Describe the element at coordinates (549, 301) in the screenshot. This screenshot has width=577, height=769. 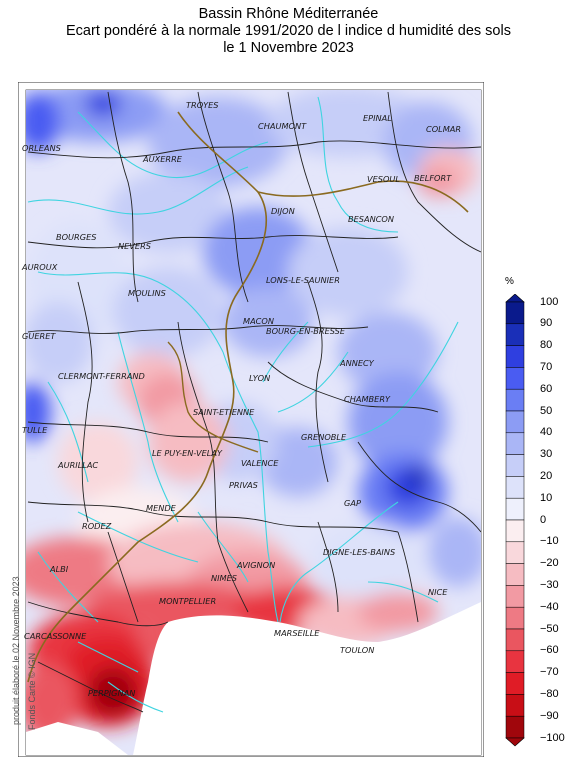
I see `legend-tick-label: 100` at that location.